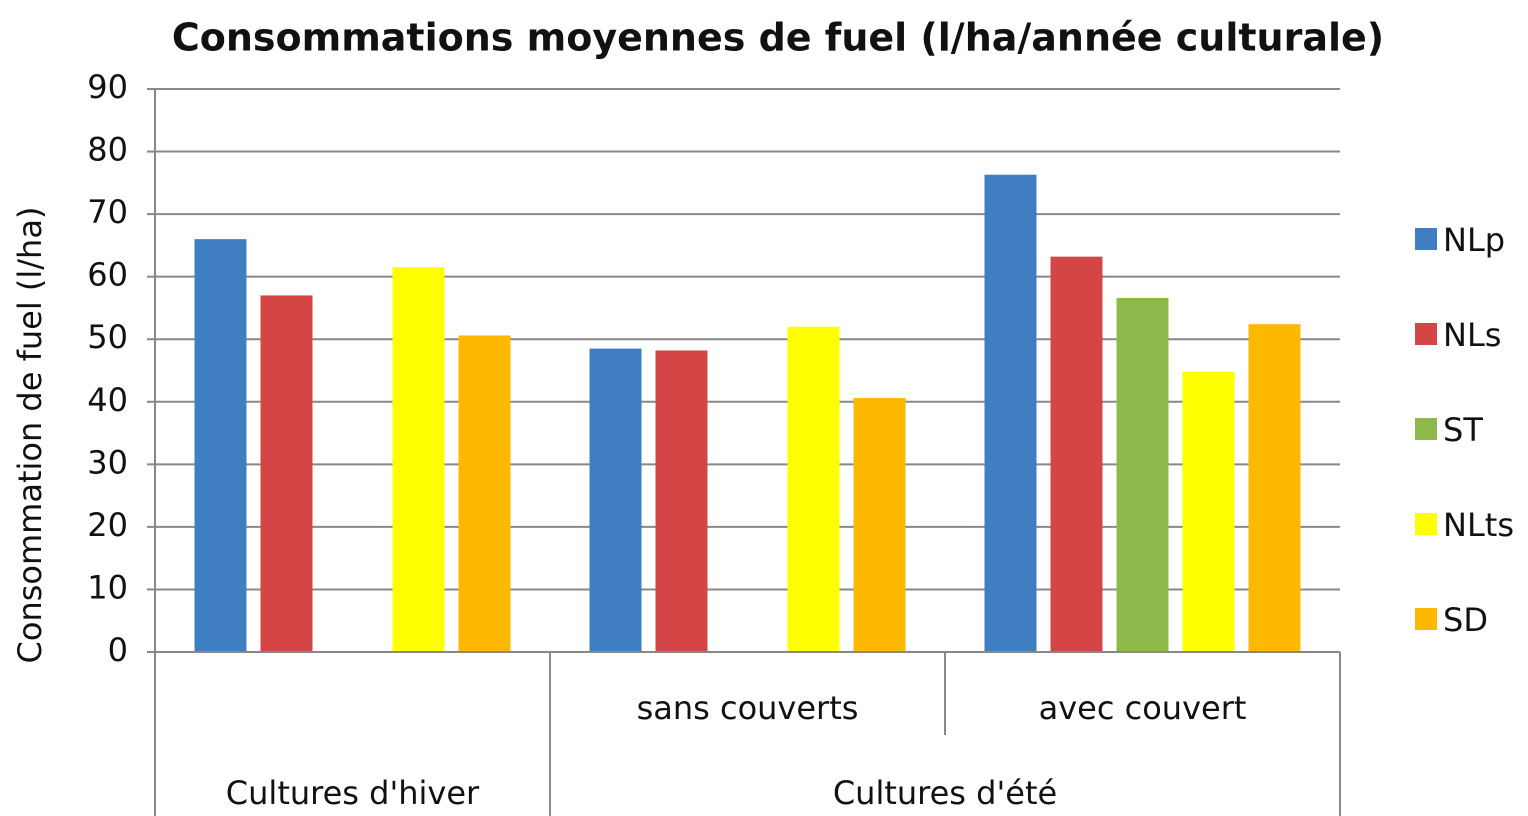  Describe the element at coordinates (107, 462) in the screenshot. I see `y-tick-label: 30` at that location.